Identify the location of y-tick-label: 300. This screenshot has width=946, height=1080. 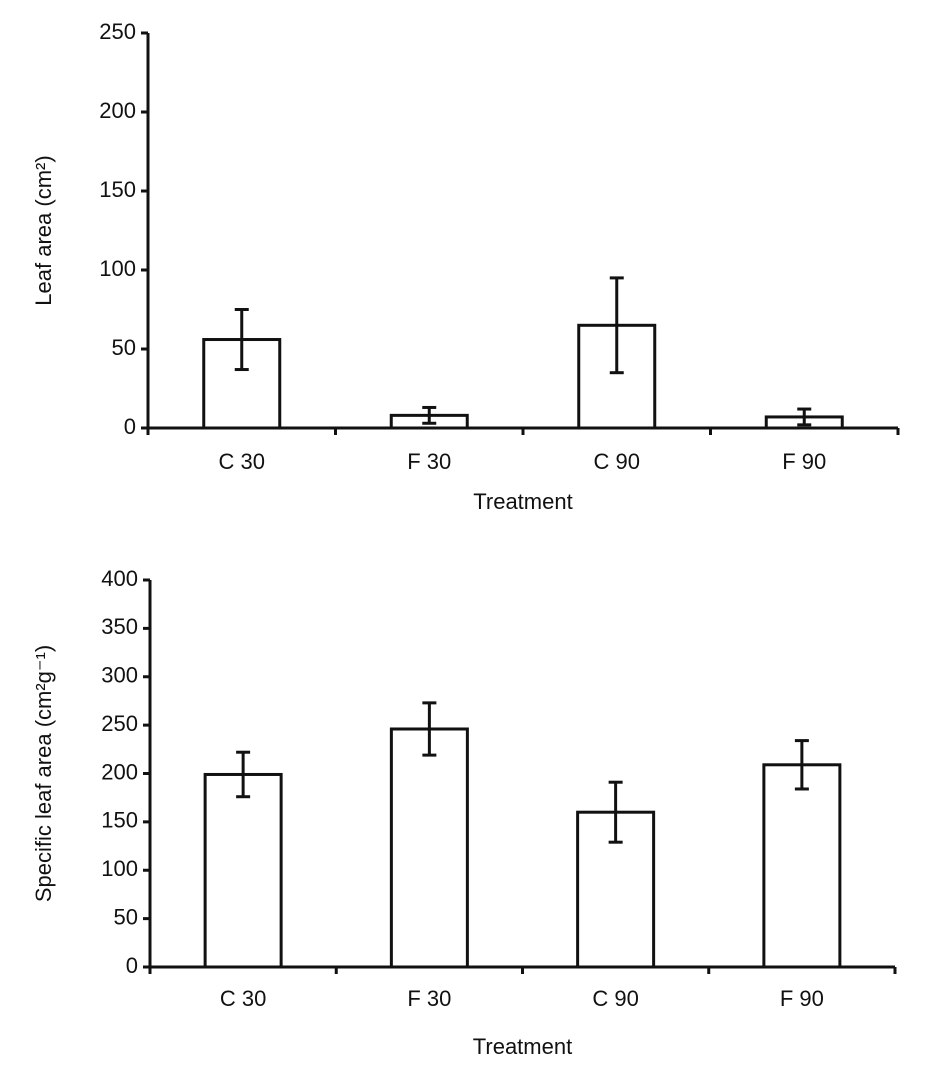
(119, 675).